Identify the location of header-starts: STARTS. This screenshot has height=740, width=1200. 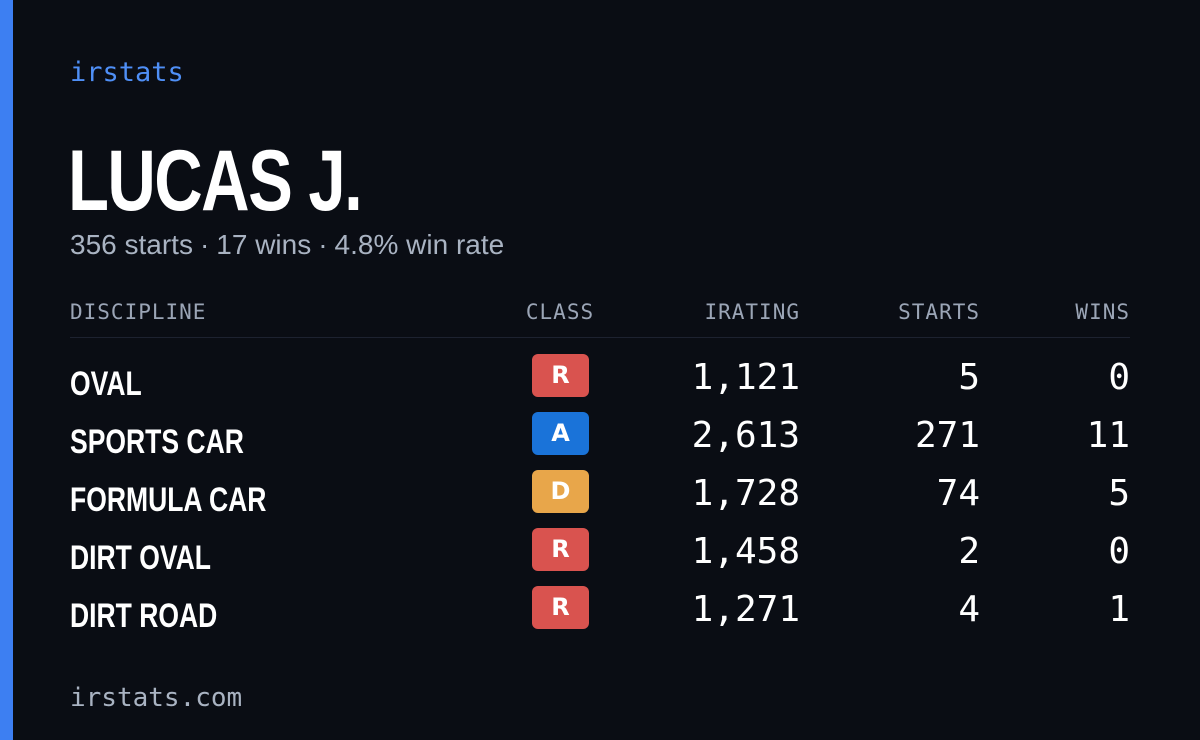
(939, 312).